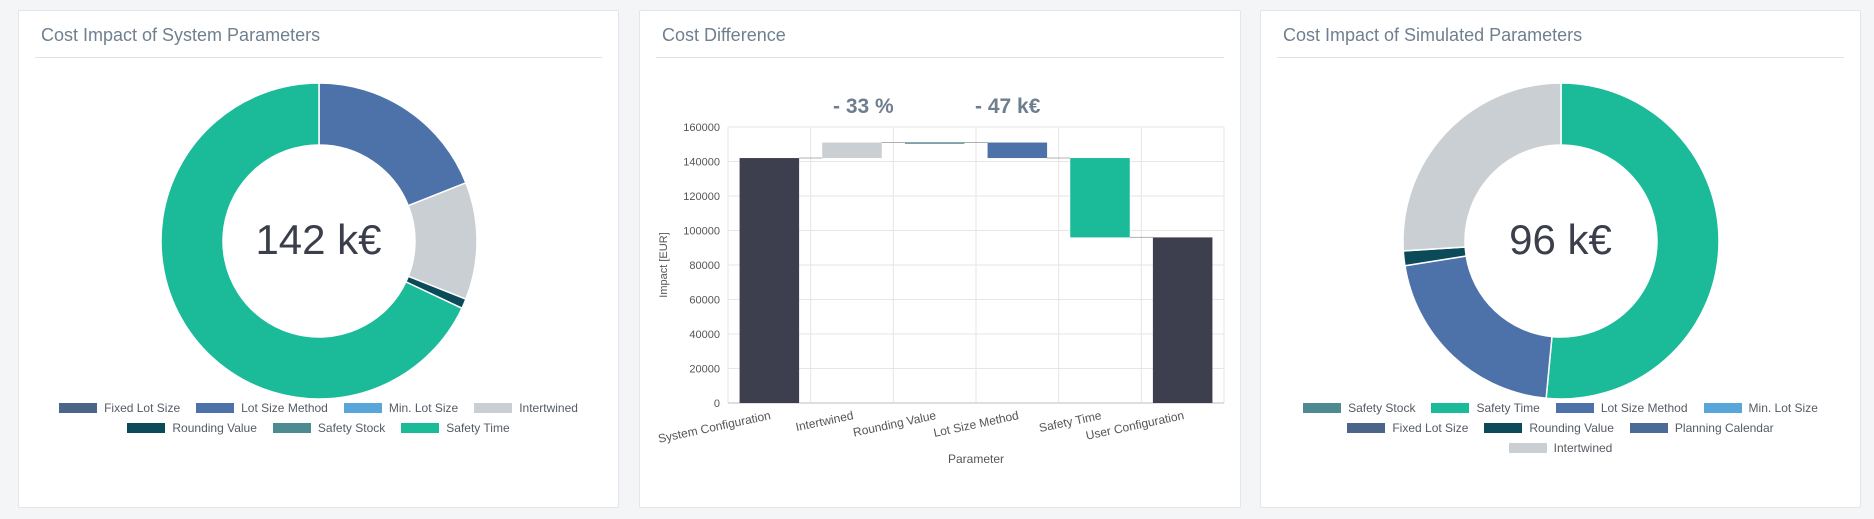  I want to click on bar-lot-size-method, so click(1017, 150).